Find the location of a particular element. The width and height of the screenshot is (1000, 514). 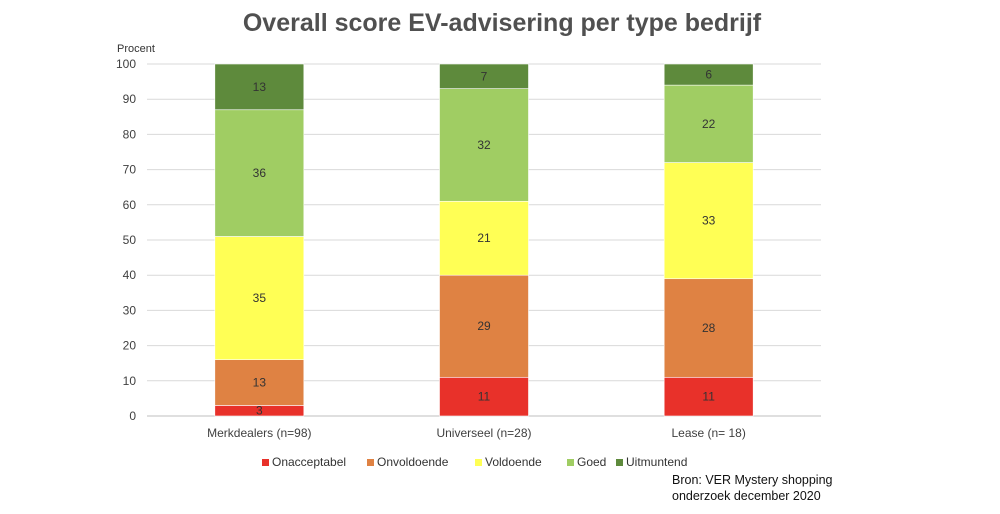

y-tick-label: 100 is located at coordinates (126, 64).